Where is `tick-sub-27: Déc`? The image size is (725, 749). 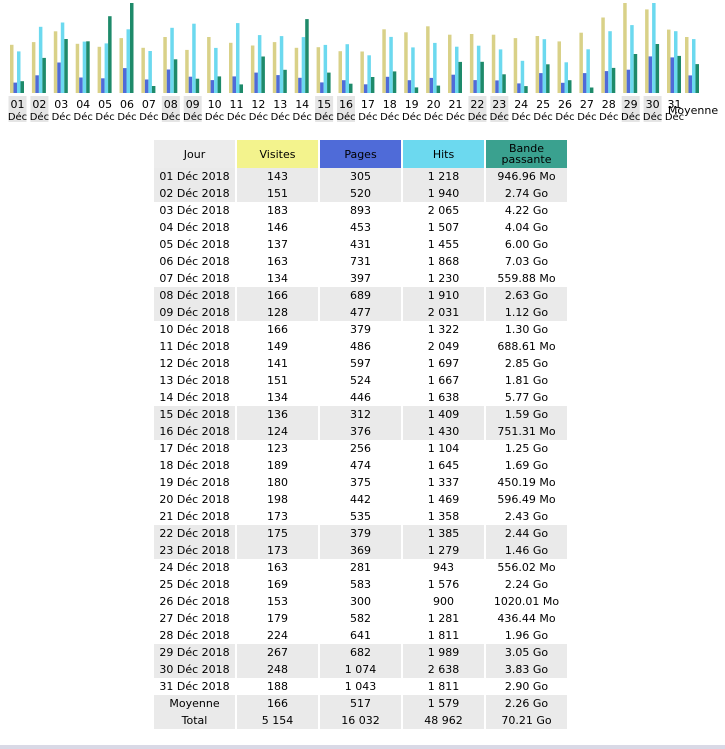
tick-sub-27: Déc is located at coordinates (586, 117).